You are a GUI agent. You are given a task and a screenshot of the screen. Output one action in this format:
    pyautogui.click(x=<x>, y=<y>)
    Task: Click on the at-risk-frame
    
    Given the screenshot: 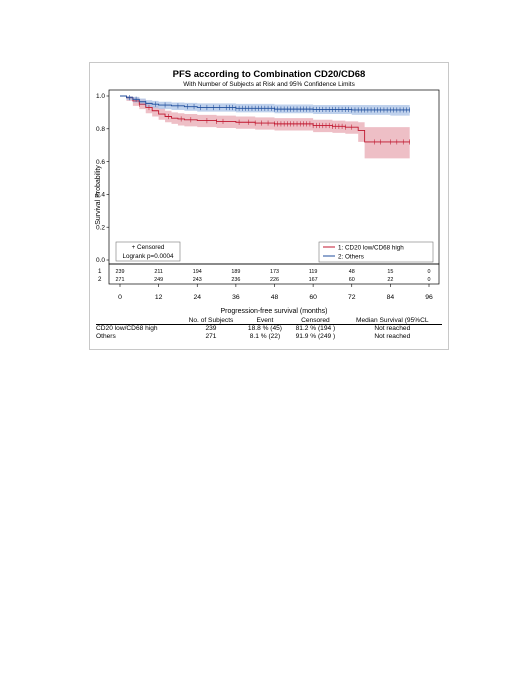 What is the action you would take?
    pyautogui.click(x=274, y=274)
    